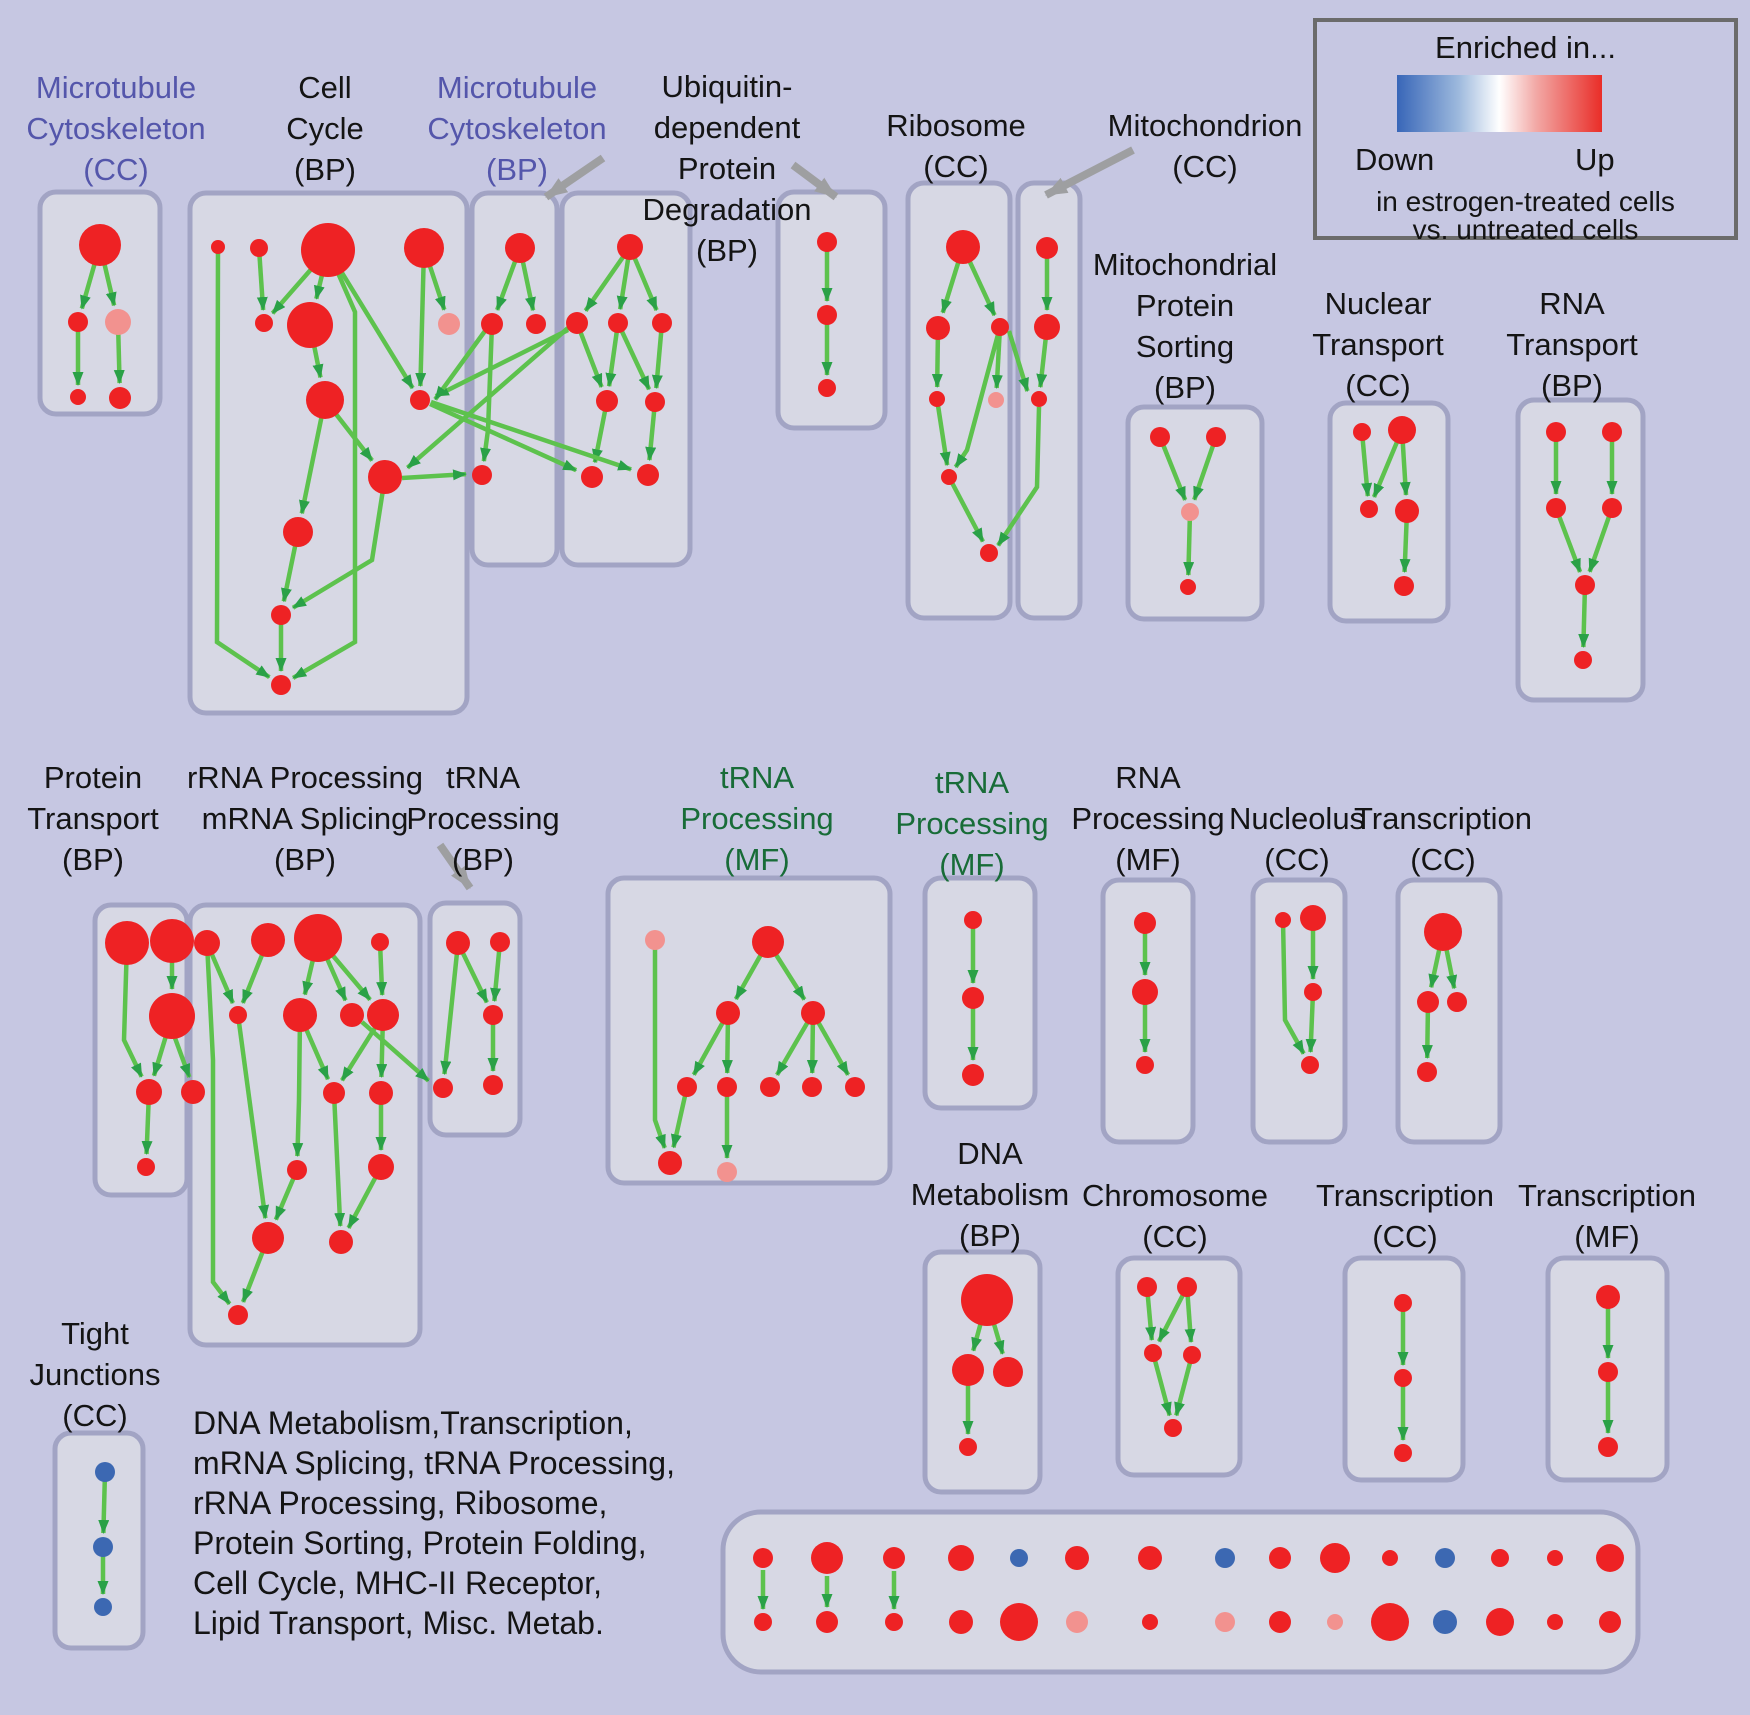 This screenshot has width=1750, height=1715. What do you see at coordinates (1395, 159) in the screenshot?
I see `legend-down-label: Down` at bounding box center [1395, 159].